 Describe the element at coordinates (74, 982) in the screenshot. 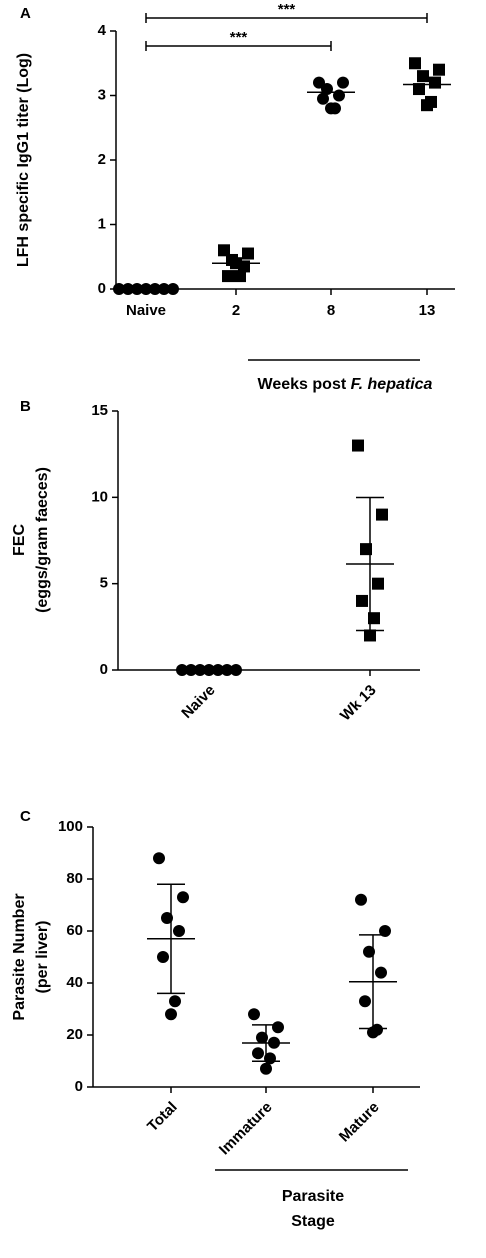

I see `y-tick-label: 40` at that location.